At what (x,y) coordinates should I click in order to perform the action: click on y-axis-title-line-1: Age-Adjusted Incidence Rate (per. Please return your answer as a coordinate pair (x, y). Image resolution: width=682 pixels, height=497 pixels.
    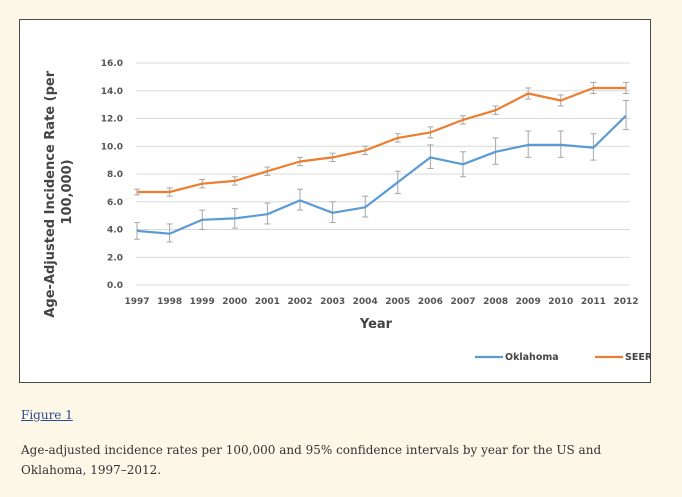
    Looking at the image, I should click on (50, 193).